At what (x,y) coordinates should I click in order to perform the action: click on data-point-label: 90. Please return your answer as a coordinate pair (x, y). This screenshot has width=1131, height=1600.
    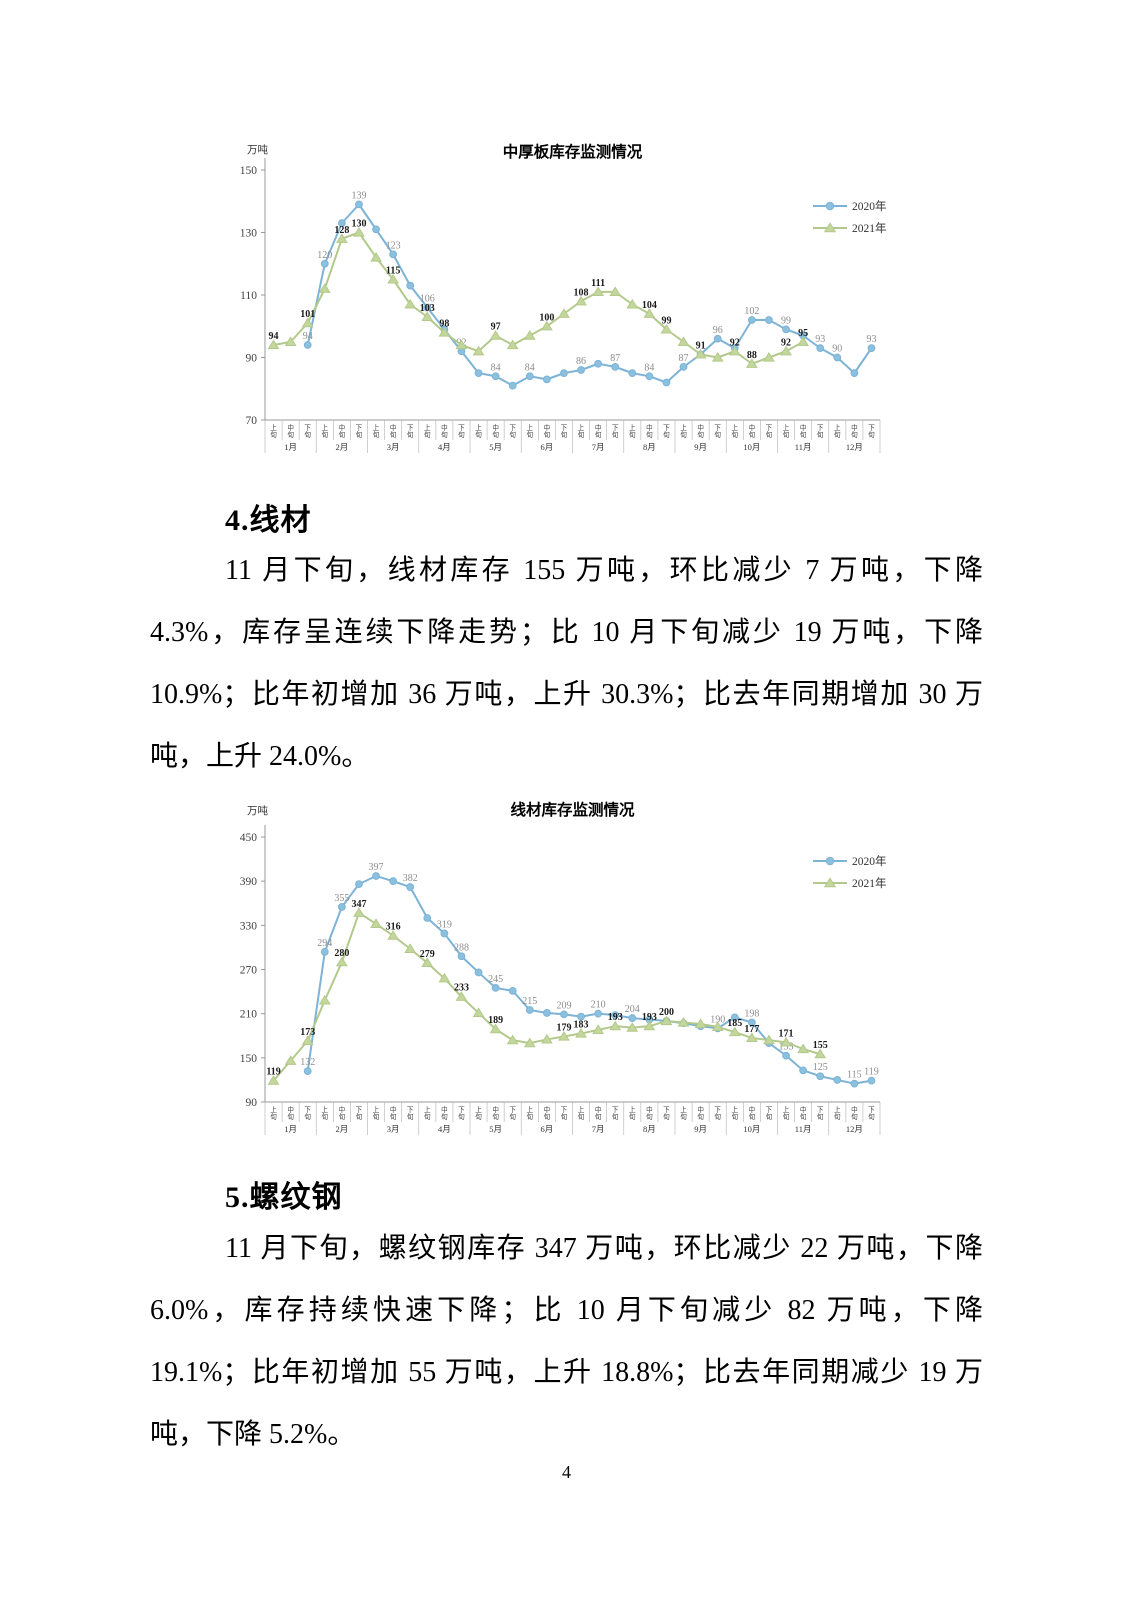
    Looking at the image, I should click on (837, 349).